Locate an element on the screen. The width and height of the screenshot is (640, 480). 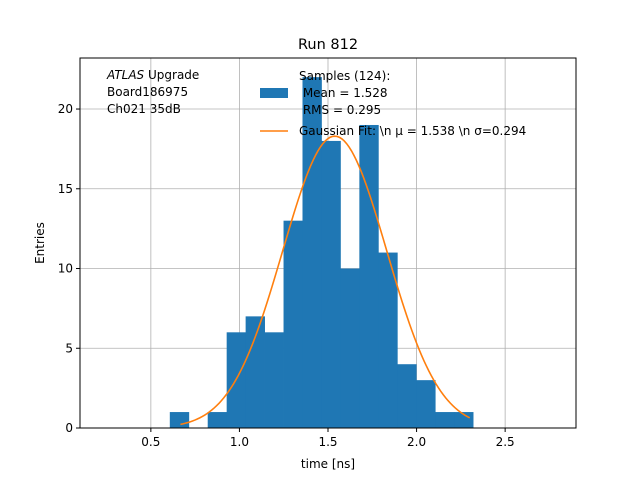
legend-hist-rms: RMS = 0.295 is located at coordinates (340, 110).